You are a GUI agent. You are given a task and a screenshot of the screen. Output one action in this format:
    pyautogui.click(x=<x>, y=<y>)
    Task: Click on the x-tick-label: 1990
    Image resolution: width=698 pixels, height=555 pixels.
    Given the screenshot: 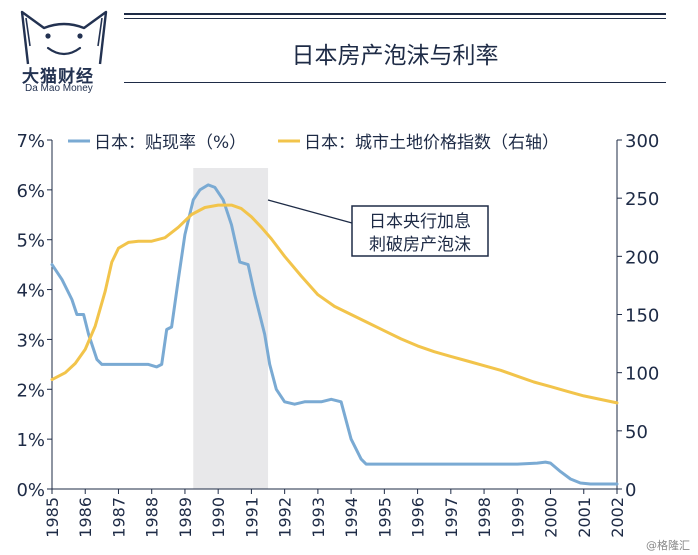 What is the action you would take?
    pyautogui.click(x=218, y=517)
    